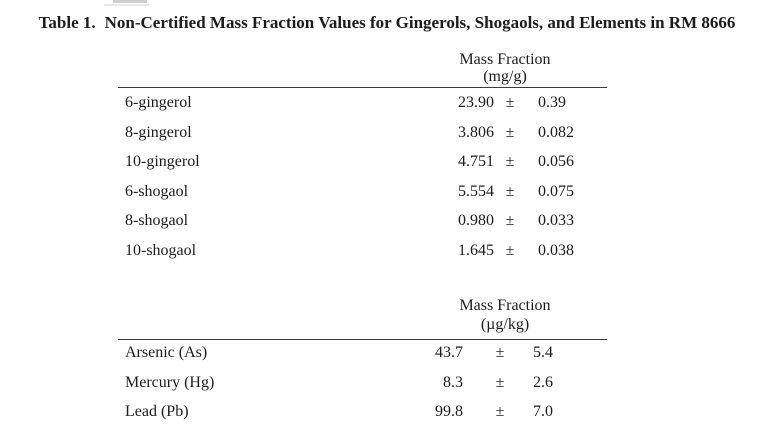 The height and width of the screenshot is (429, 774). What do you see at coordinates (362, 104) in the screenshot?
I see `table-row: 6-gingerol 23.90 ± 0.39` at bounding box center [362, 104].